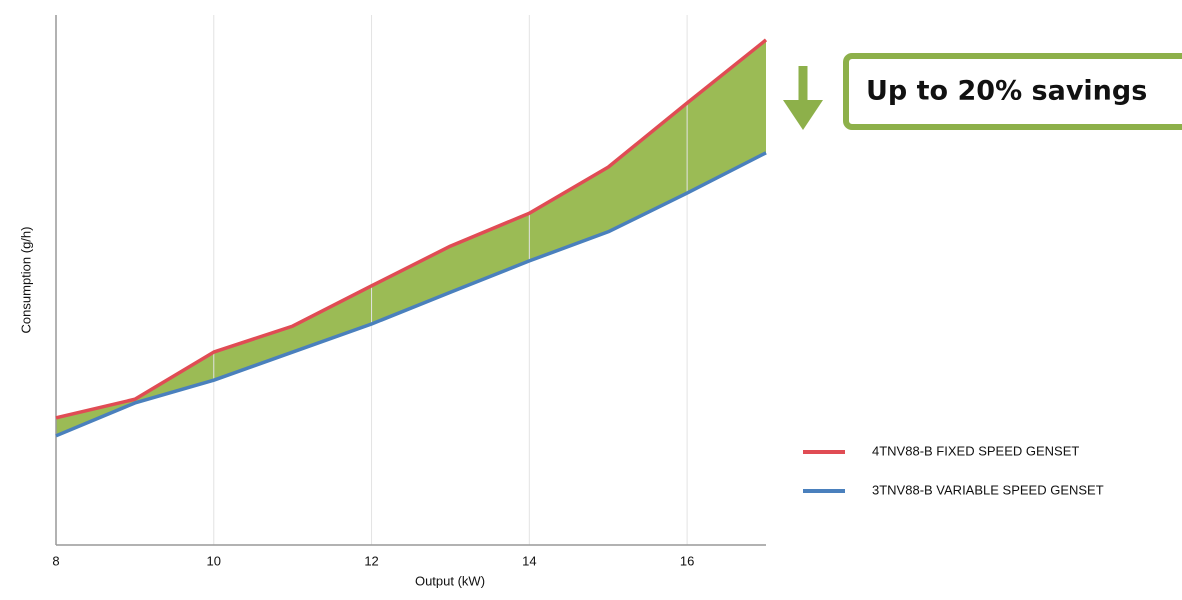 This screenshot has height=600, width=1182. What do you see at coordinates (371, 560) in the screenshot?
I see `x-tick-label: 12` at bounding box center [371, 560].